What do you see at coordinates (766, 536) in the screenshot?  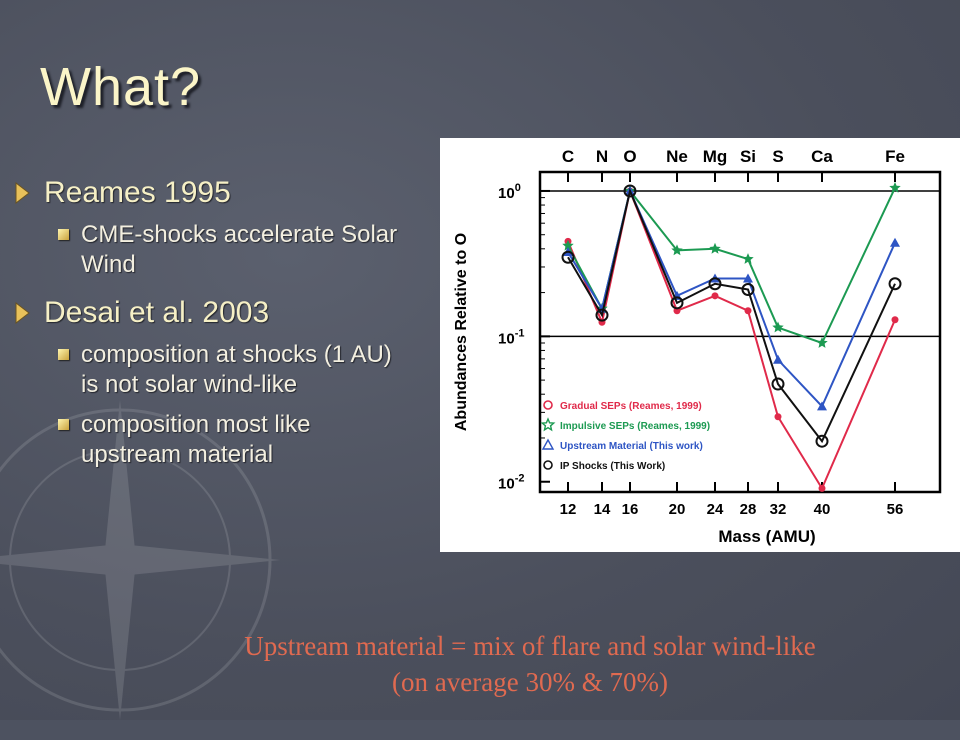 I see `x-axis-label: Mass (AMU)` at bounding box center [766, 536].